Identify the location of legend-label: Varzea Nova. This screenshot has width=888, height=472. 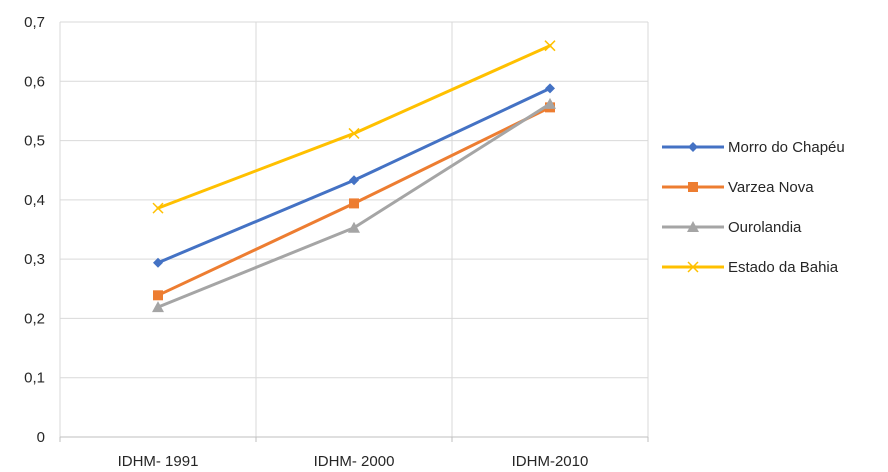
(771, 187).